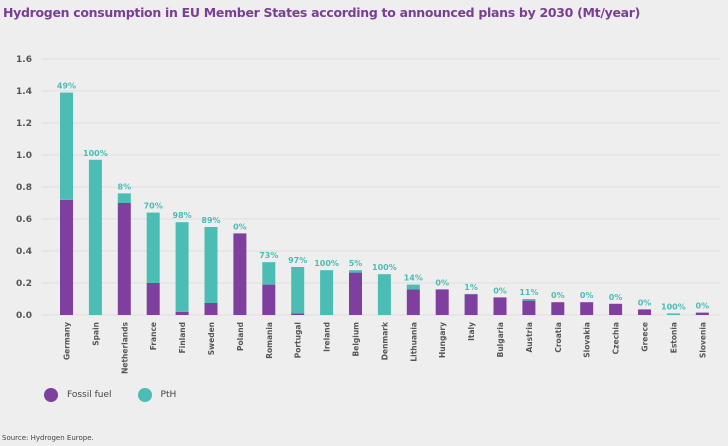 The height and width of the screenshot is (446, 728). I want to click on bar-fossil-slovenia, so click(702, 313).